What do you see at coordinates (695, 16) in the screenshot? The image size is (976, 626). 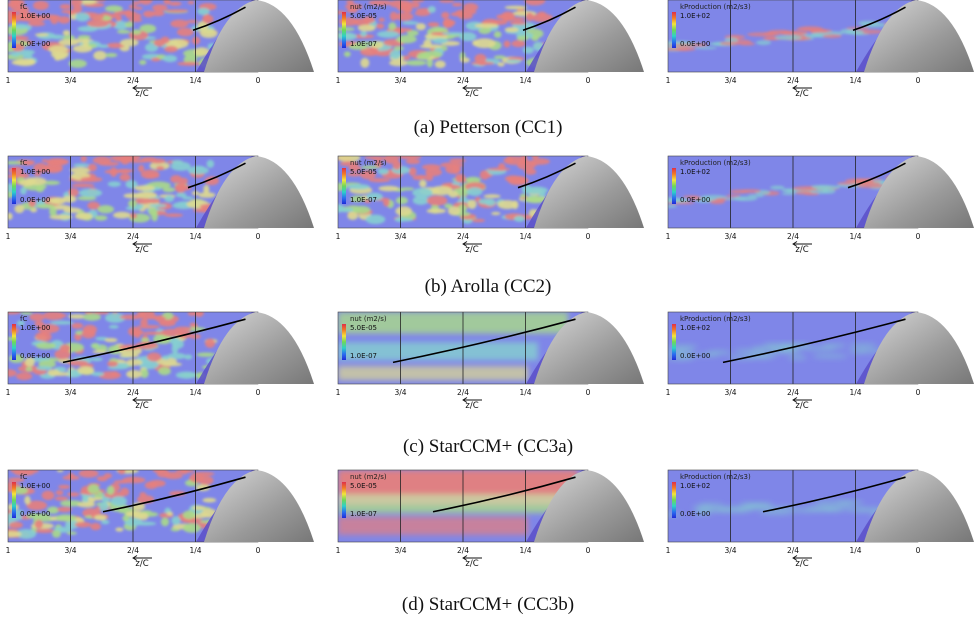 I see `colorbar-max-label: 1.0E+02` at bounding box center [695, 16].